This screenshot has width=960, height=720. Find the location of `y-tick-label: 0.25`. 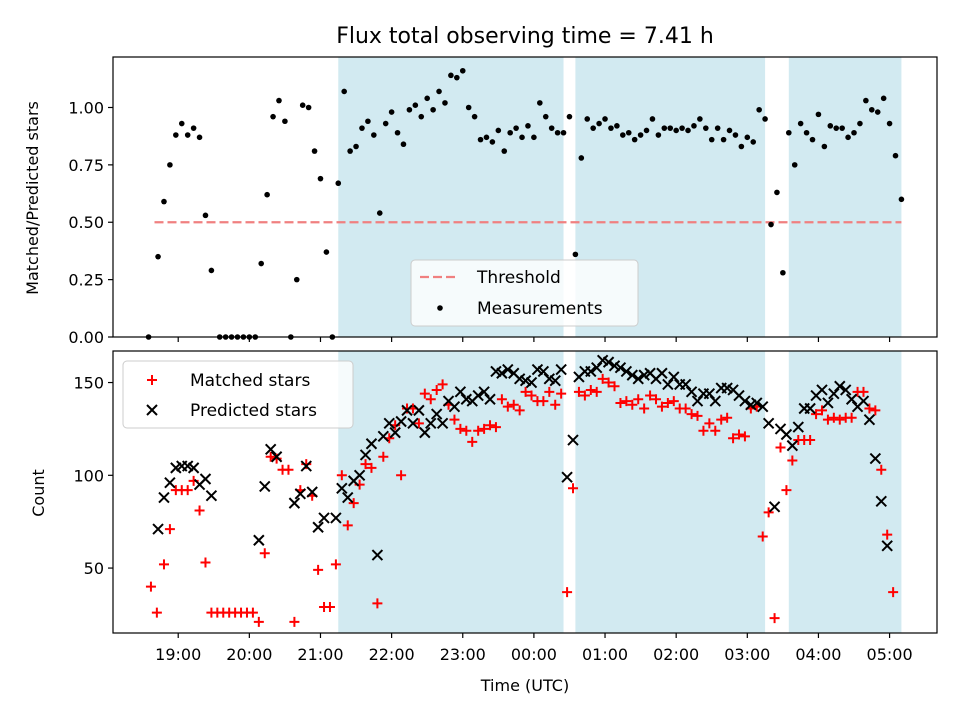

y-tick-label: 0.25 is located at coordinates (86, 280).